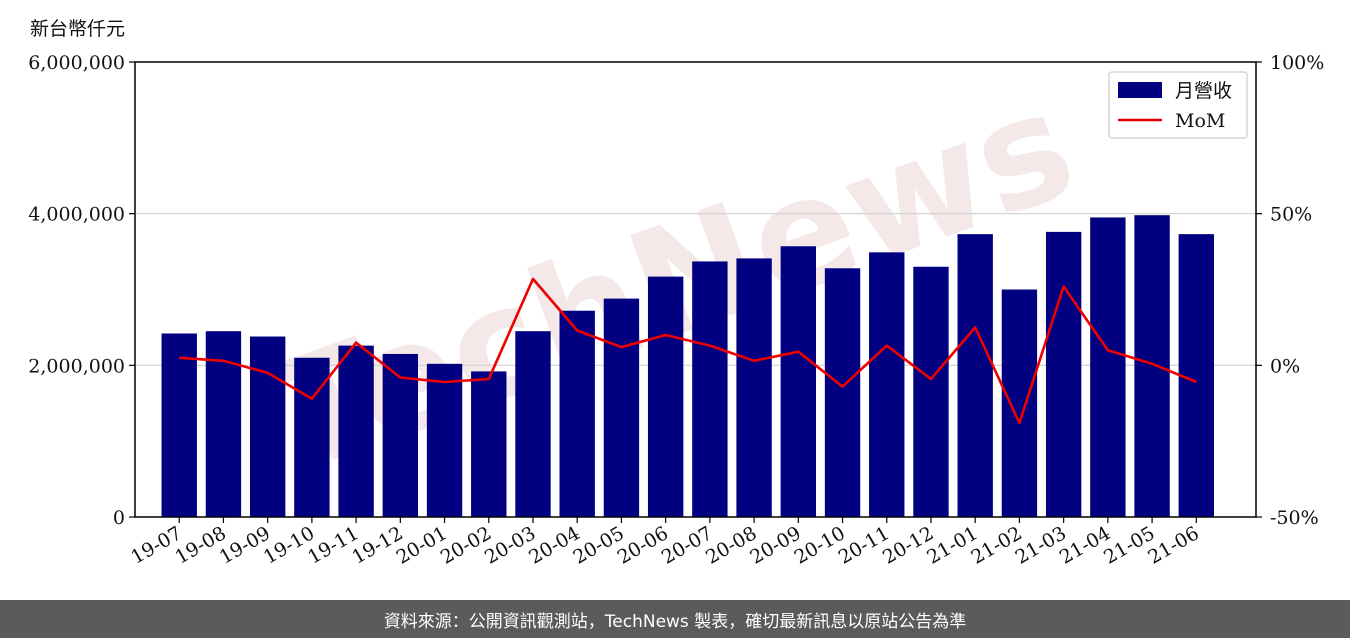  Describe the element at coordinates (1294, 518) in the screenshot. I see `right-tick-label: -50%` at that location.